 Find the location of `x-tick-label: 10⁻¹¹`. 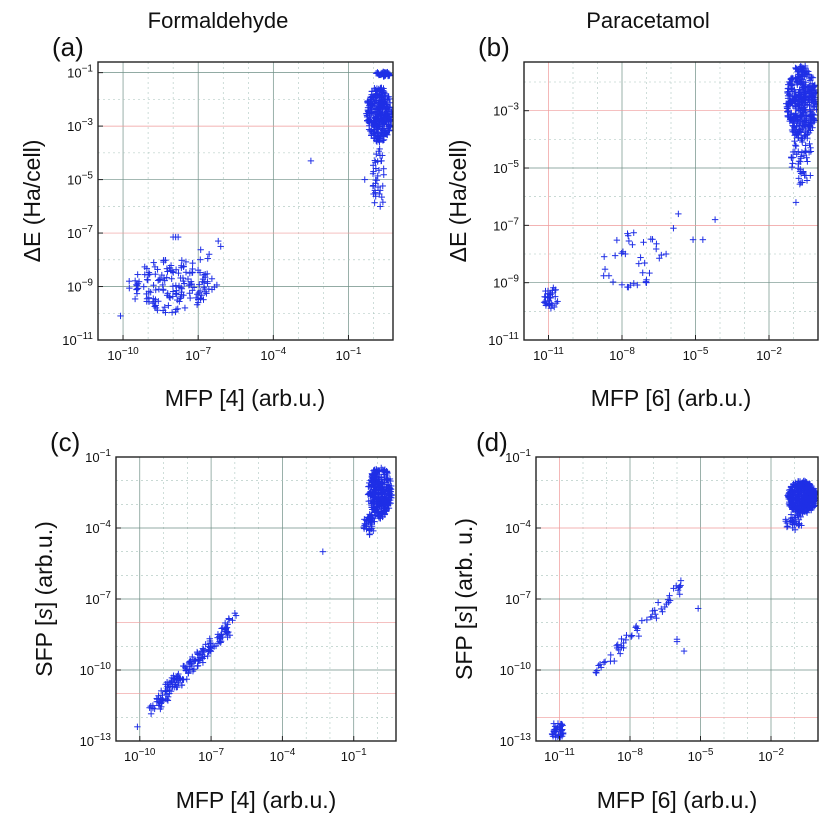

x-tick-label: 10⁻¹¹ is located at coordinates (548, 354).